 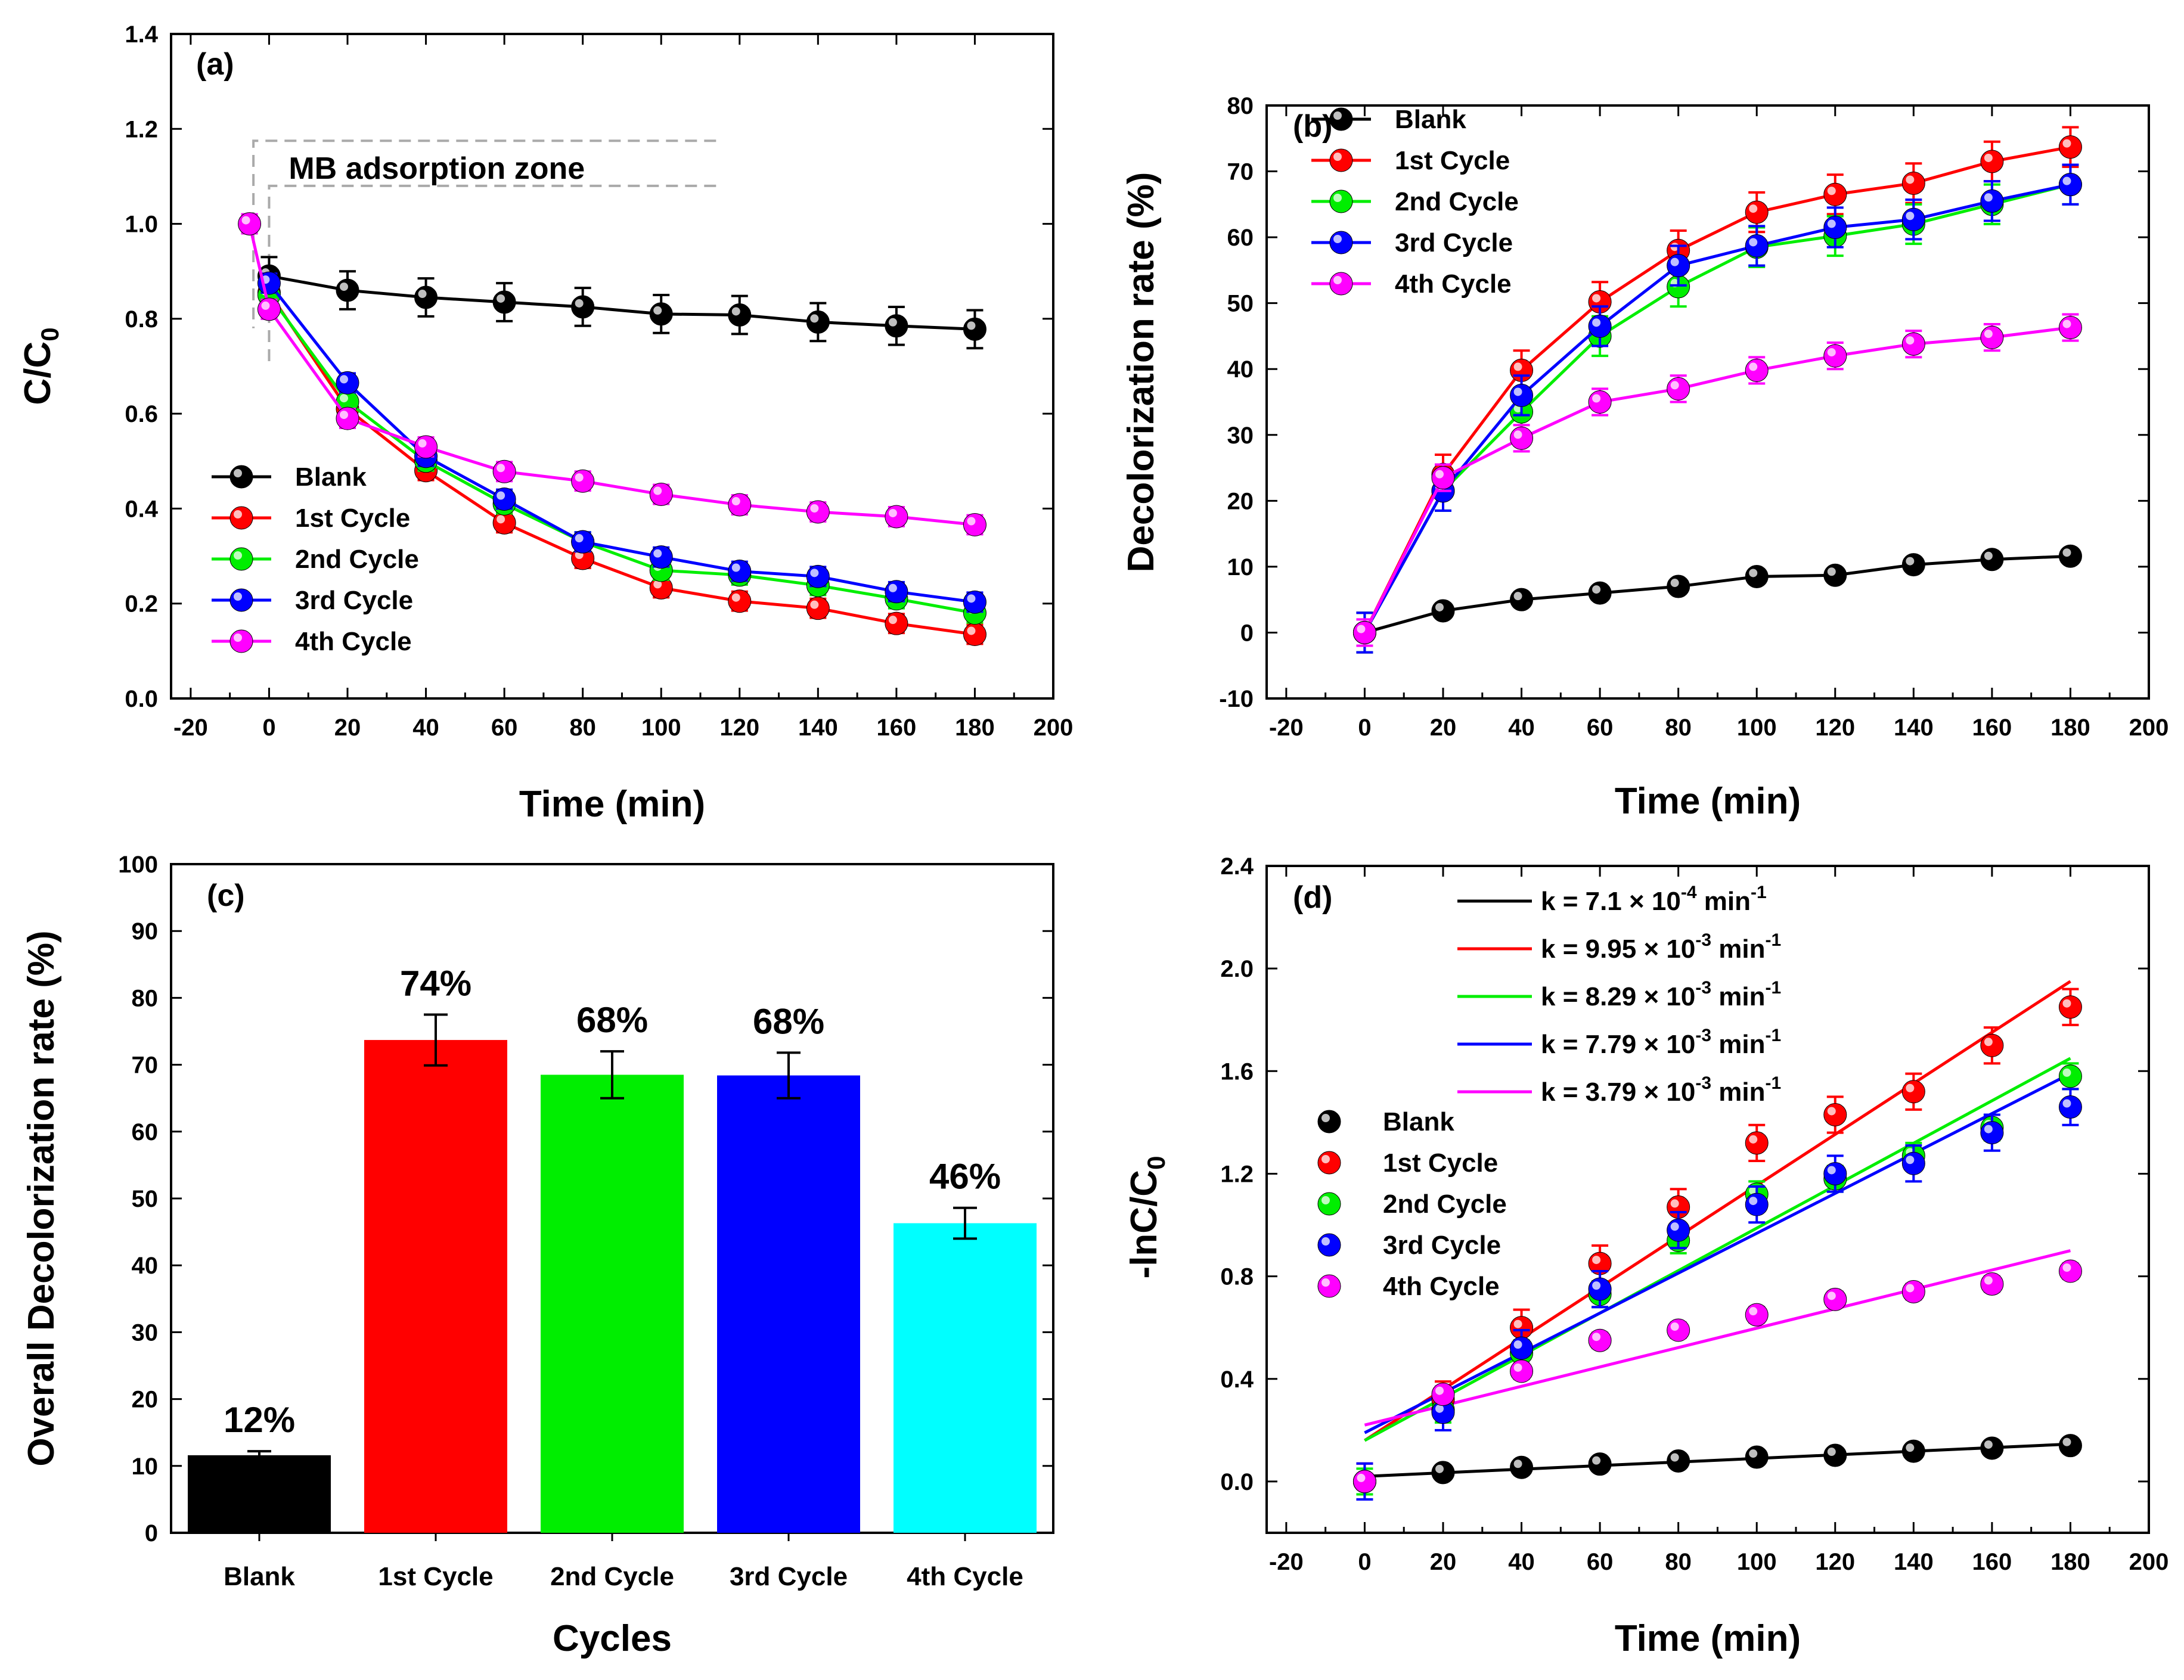 What do you see at coordinates (259, 1577) in the screenshot?
I see `x-tick-label: Blank` at bounding box center [259, 1577].